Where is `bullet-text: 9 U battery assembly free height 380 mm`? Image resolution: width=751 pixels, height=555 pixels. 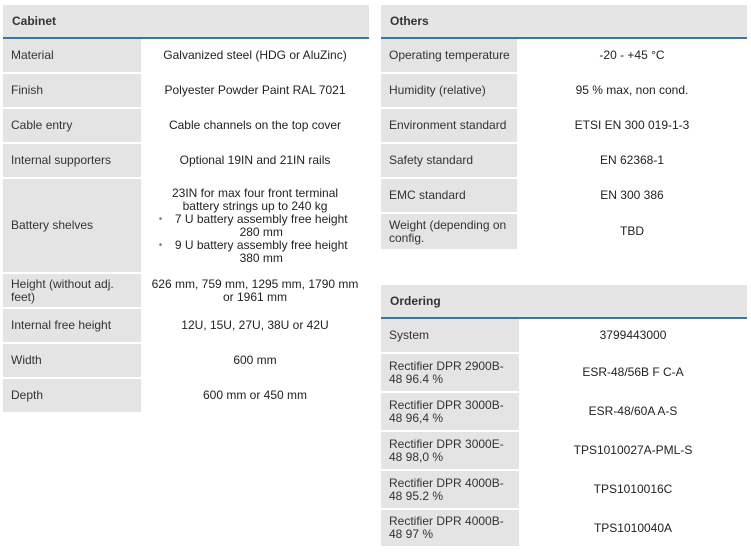
bullet-text: 9 U battery assembly free height 380 mm is located at coordinates (261, 251).